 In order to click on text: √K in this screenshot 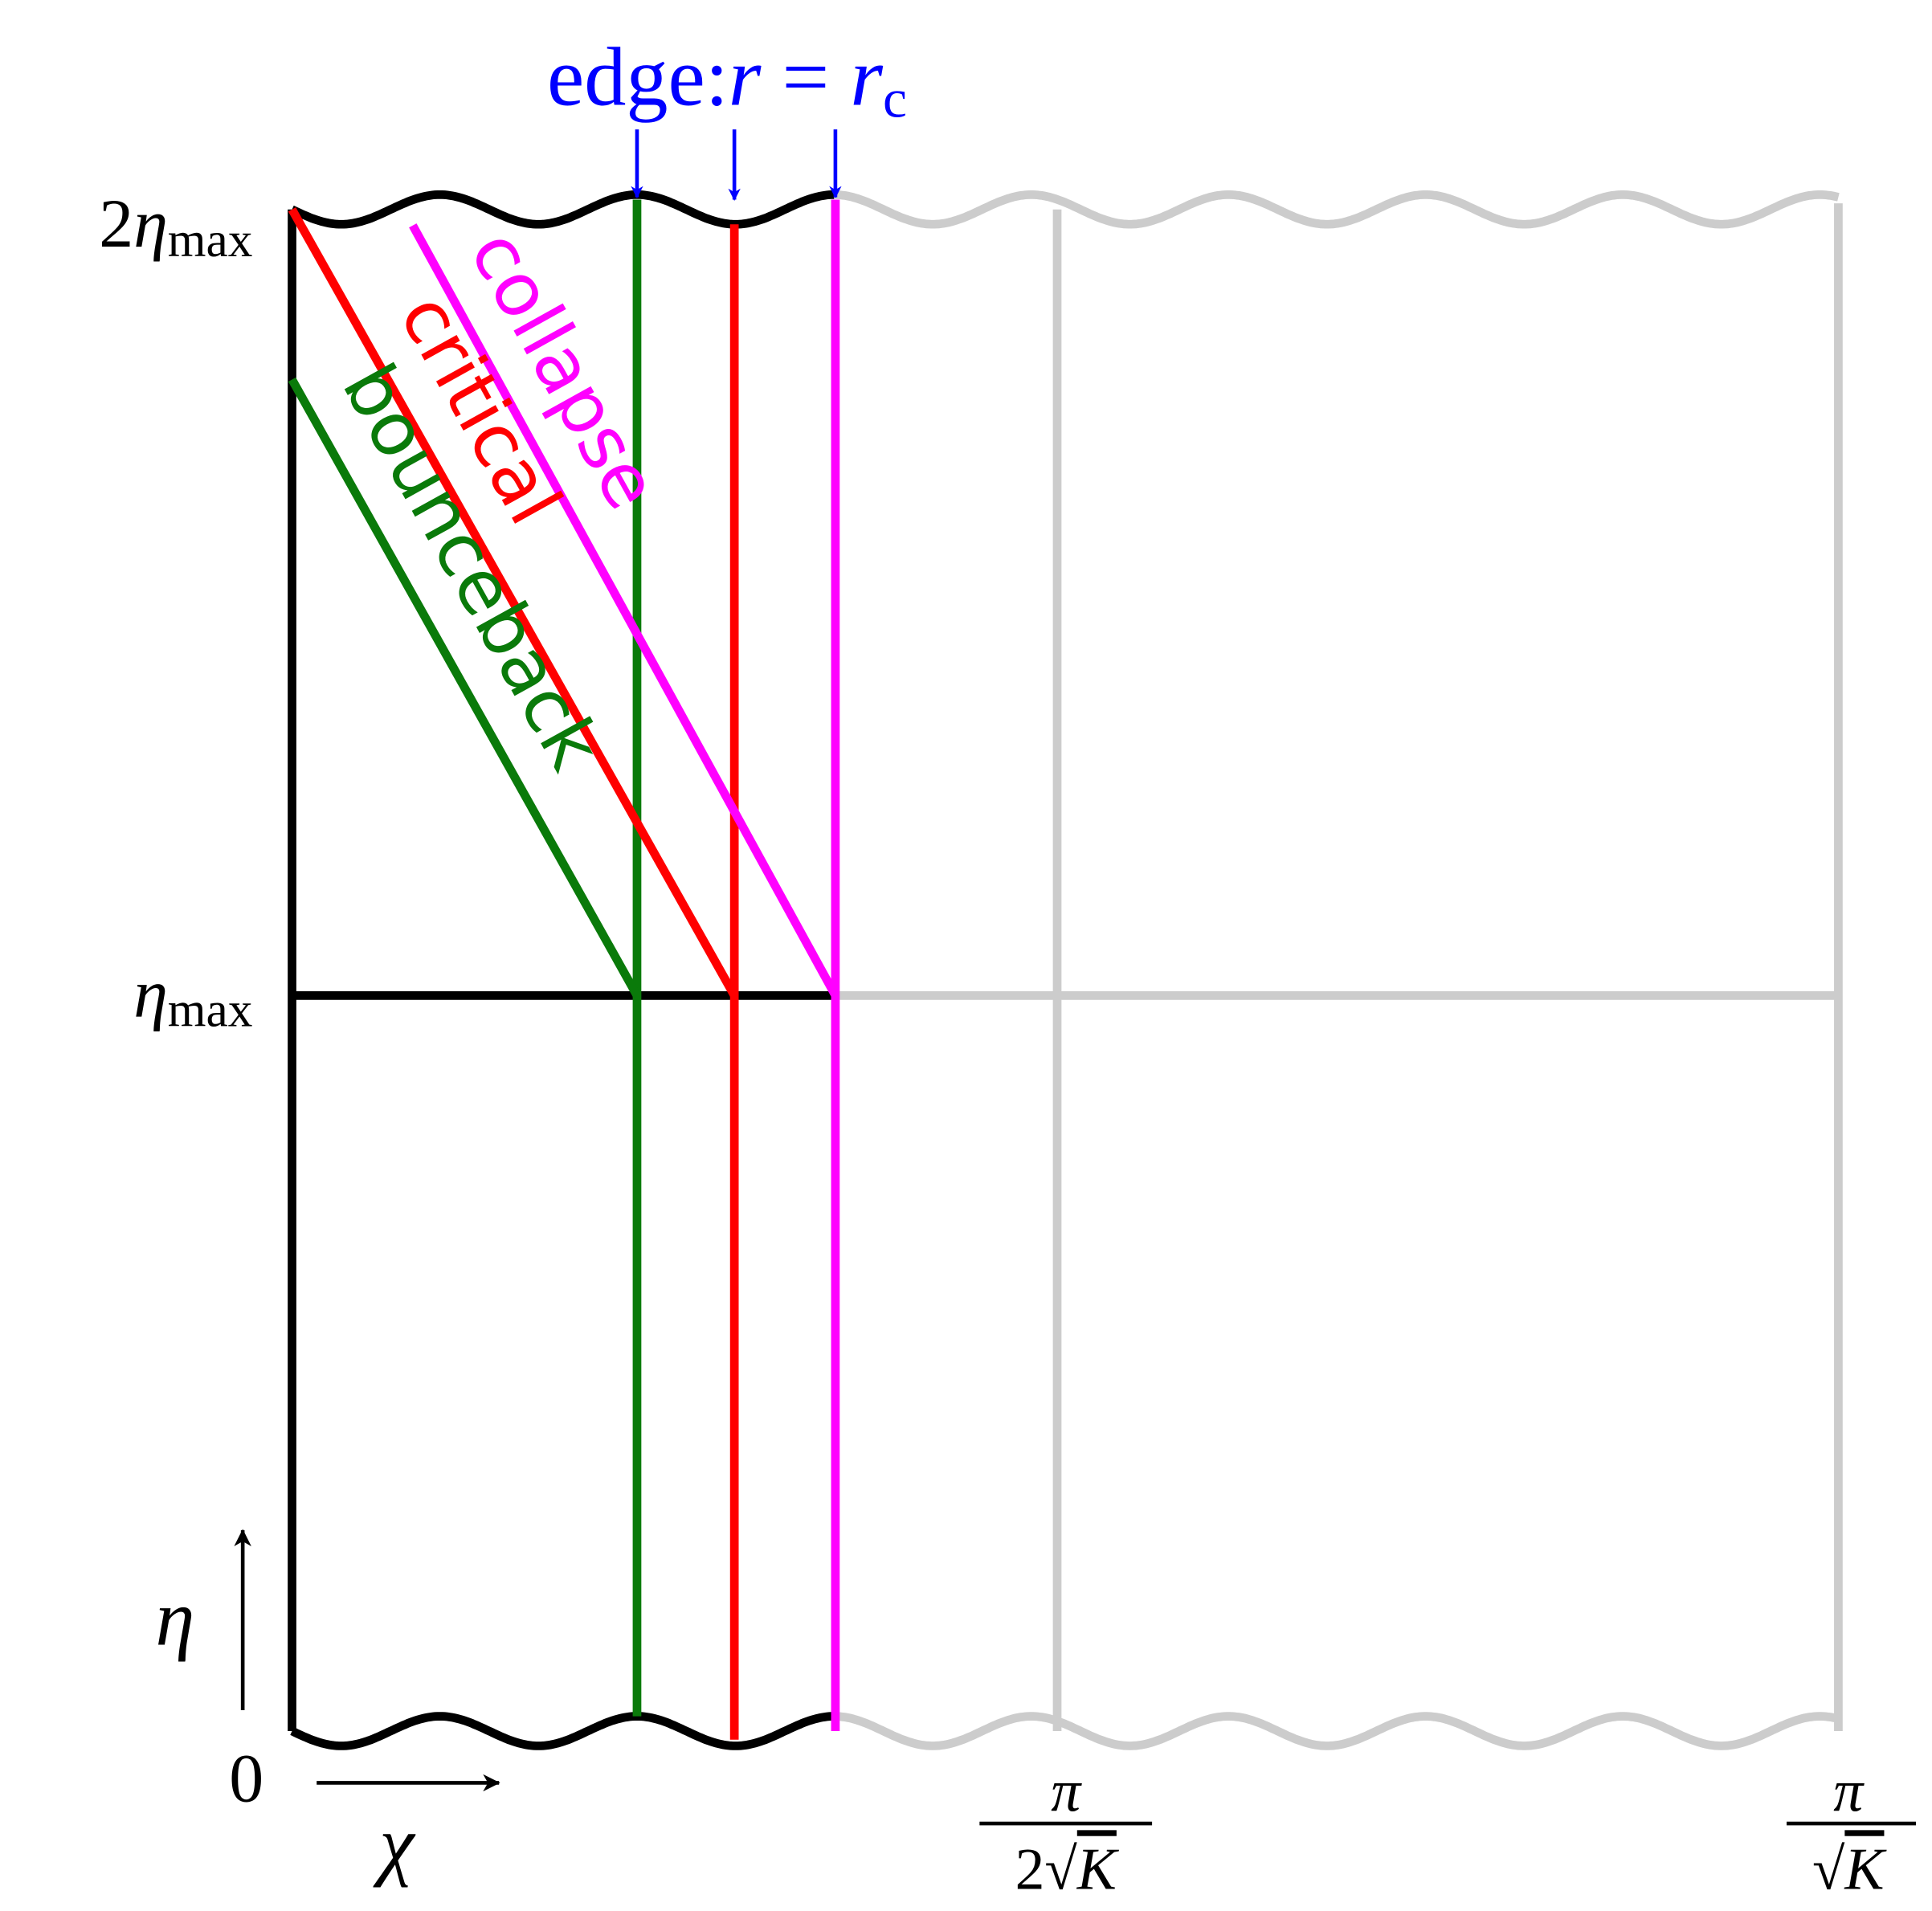, I will do `click(1849, 1868)`.